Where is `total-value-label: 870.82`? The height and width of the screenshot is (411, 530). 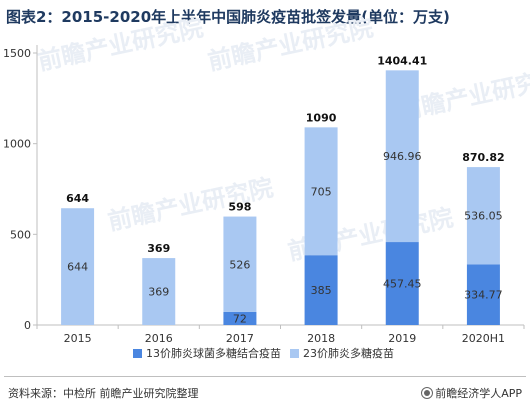 total-value-label: 870.82 is located at coordinates (483, 157).